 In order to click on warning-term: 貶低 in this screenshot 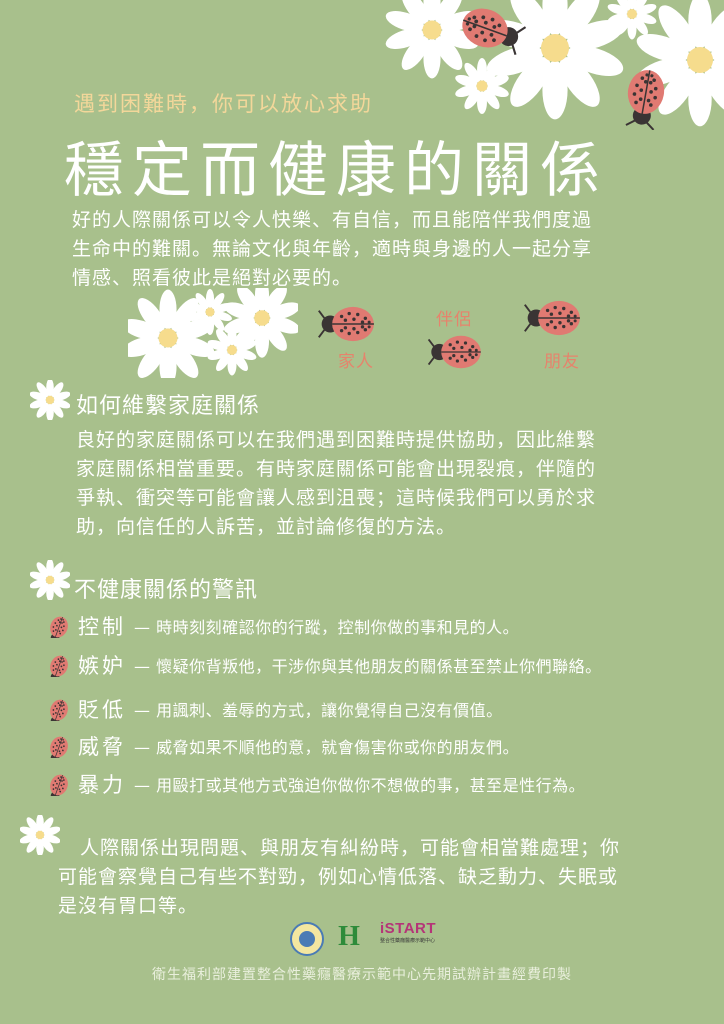, I will do `click(102, 710)`.